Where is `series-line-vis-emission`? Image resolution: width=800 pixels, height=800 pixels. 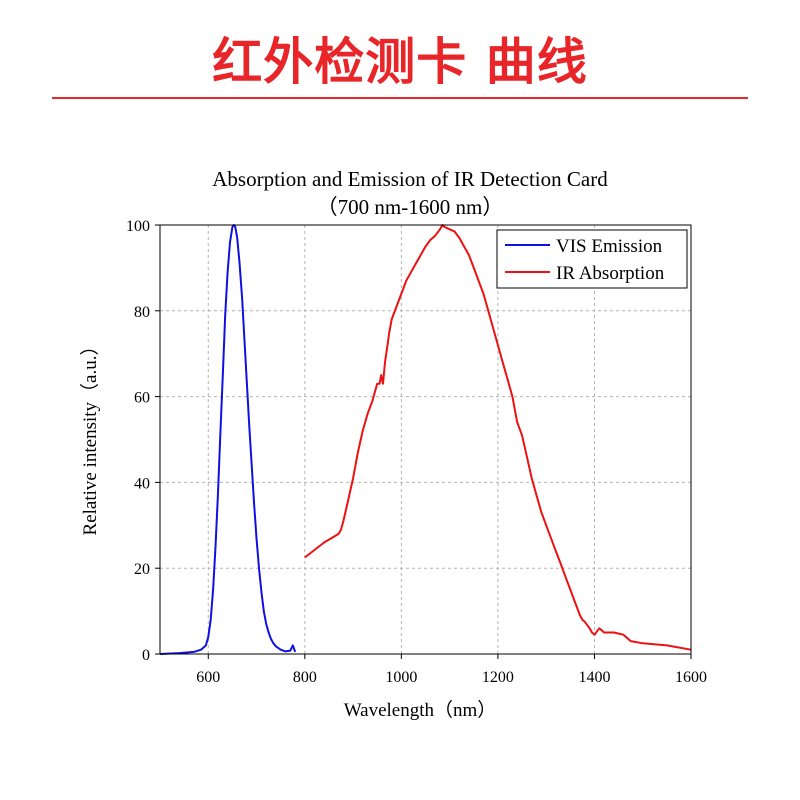 series-line-vis-emission is located at coordinates (228, 439).